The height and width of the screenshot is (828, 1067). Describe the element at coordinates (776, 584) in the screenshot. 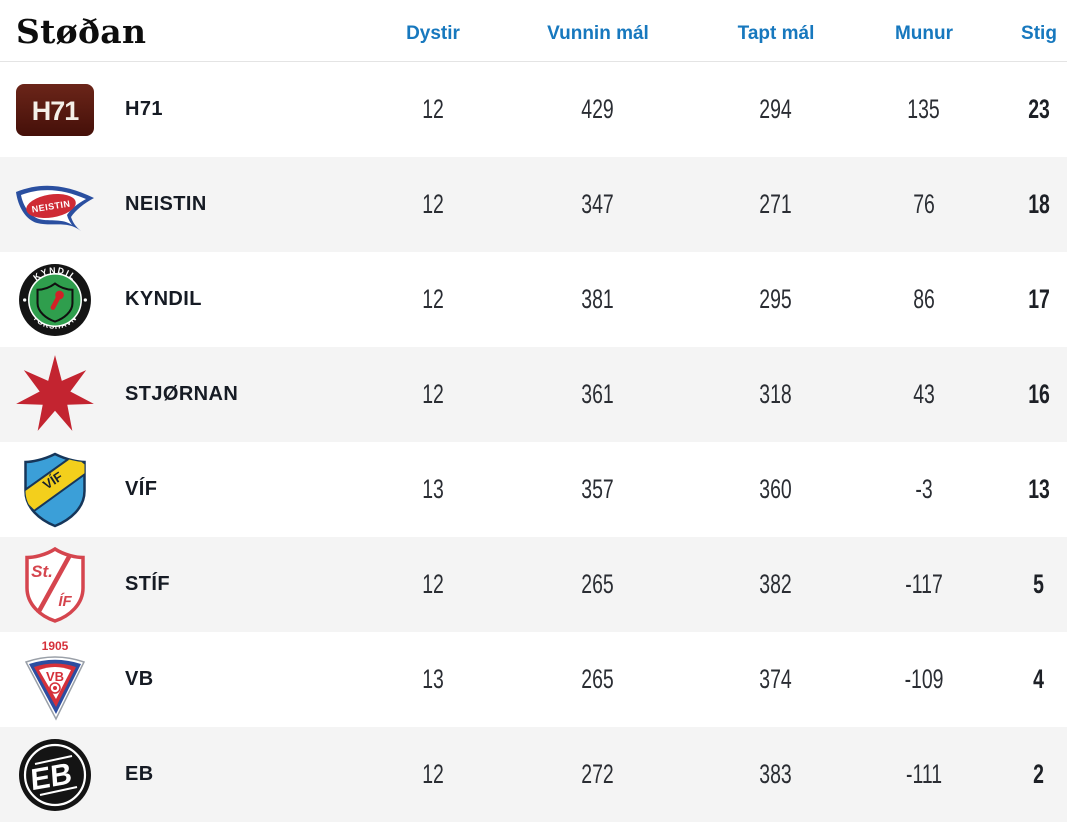

I see `value-tapt-mal: 382` at that location.